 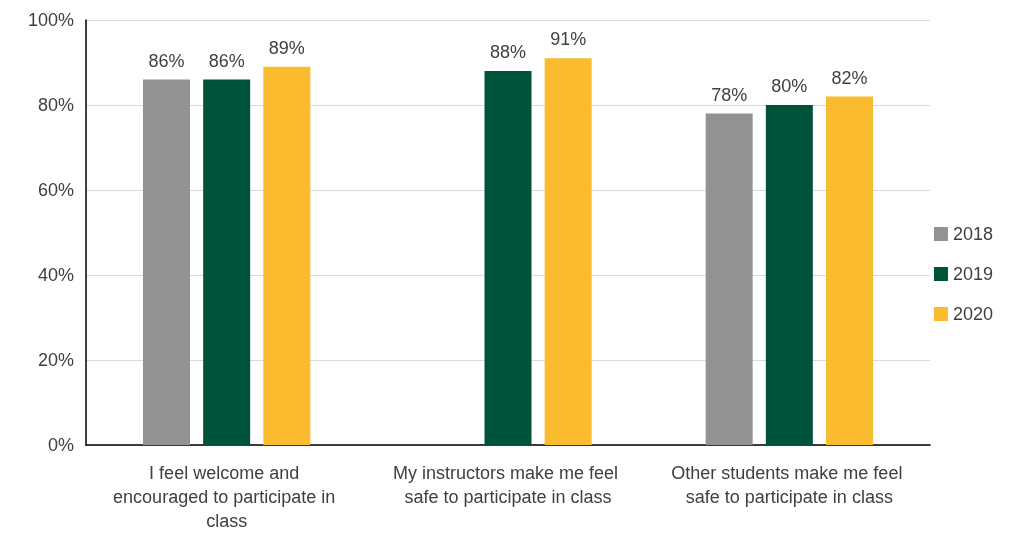 I want to click on legend-label: 2018, so click(x=972, y=234).